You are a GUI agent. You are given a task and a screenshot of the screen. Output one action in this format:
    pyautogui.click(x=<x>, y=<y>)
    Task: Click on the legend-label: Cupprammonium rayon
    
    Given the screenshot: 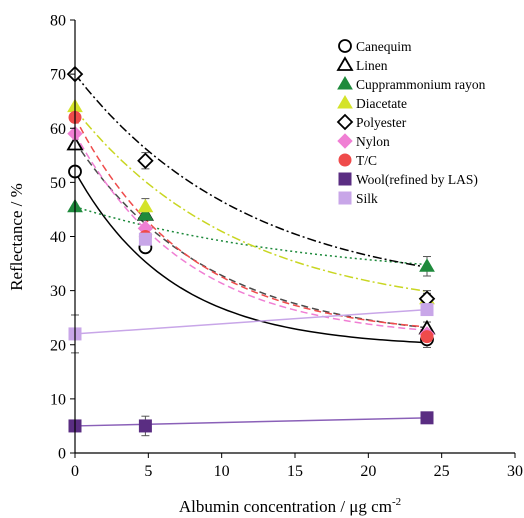 What is the action you would take?
    pyautogui.click(x=421, y=84)
    